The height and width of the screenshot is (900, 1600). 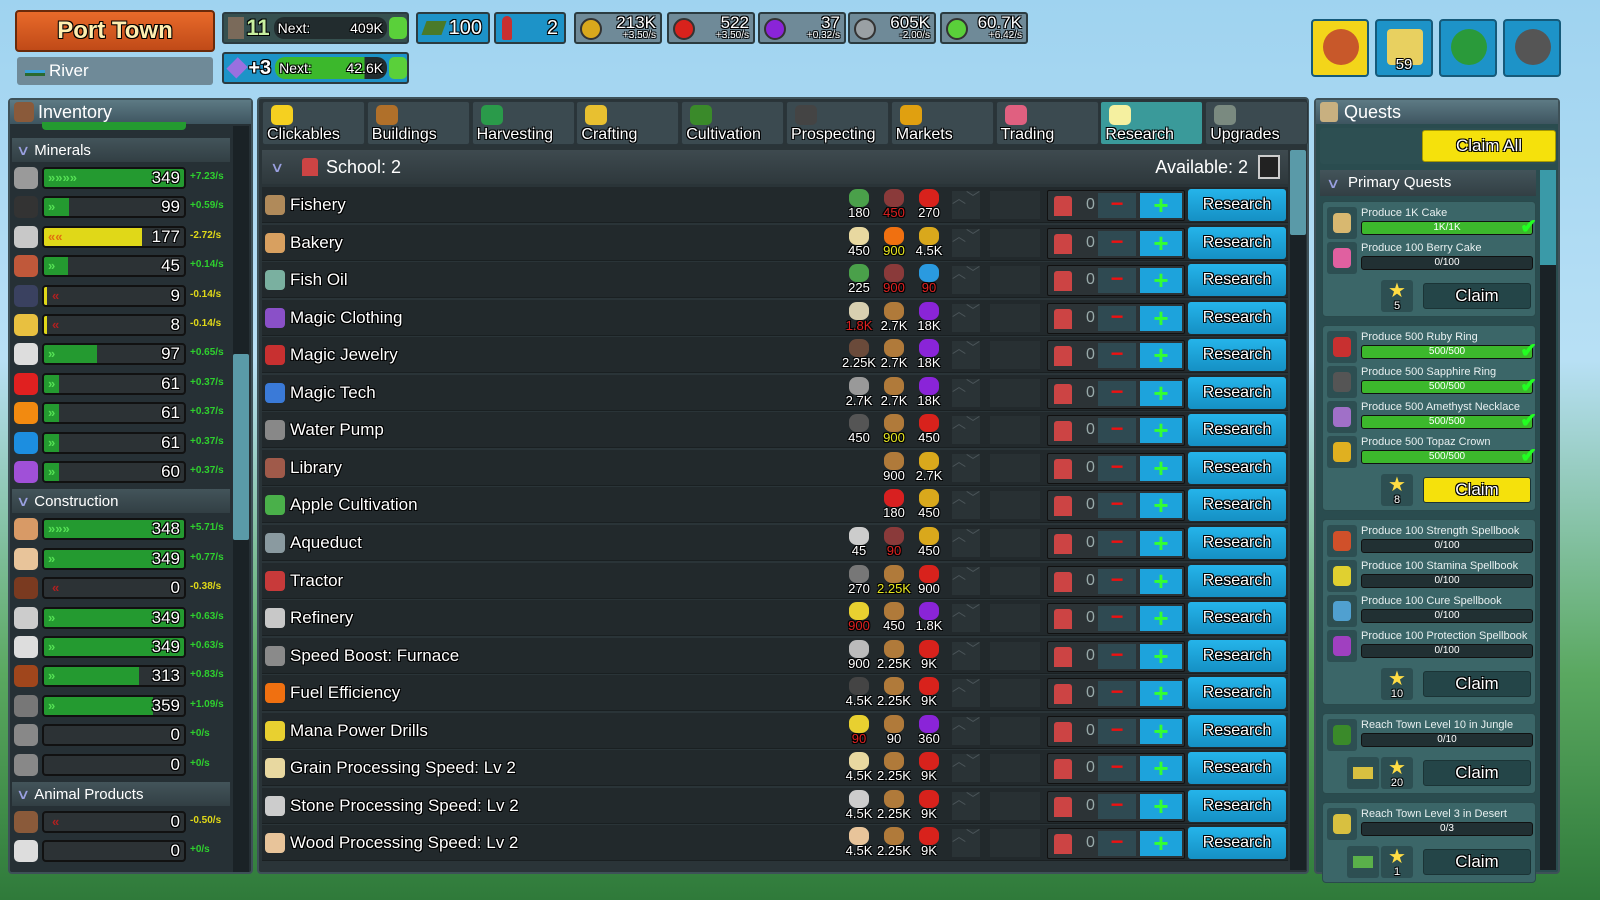 I want to click on tab-clickables: Clickables, so click(x=313, y=123).